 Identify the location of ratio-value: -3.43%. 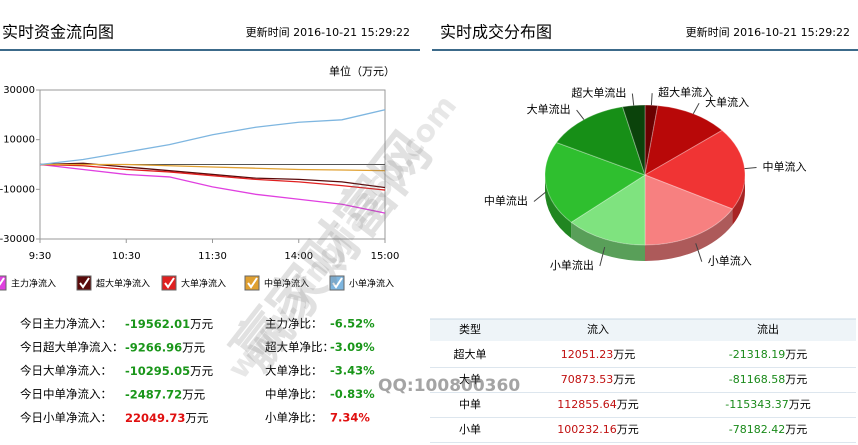
(352, 371).